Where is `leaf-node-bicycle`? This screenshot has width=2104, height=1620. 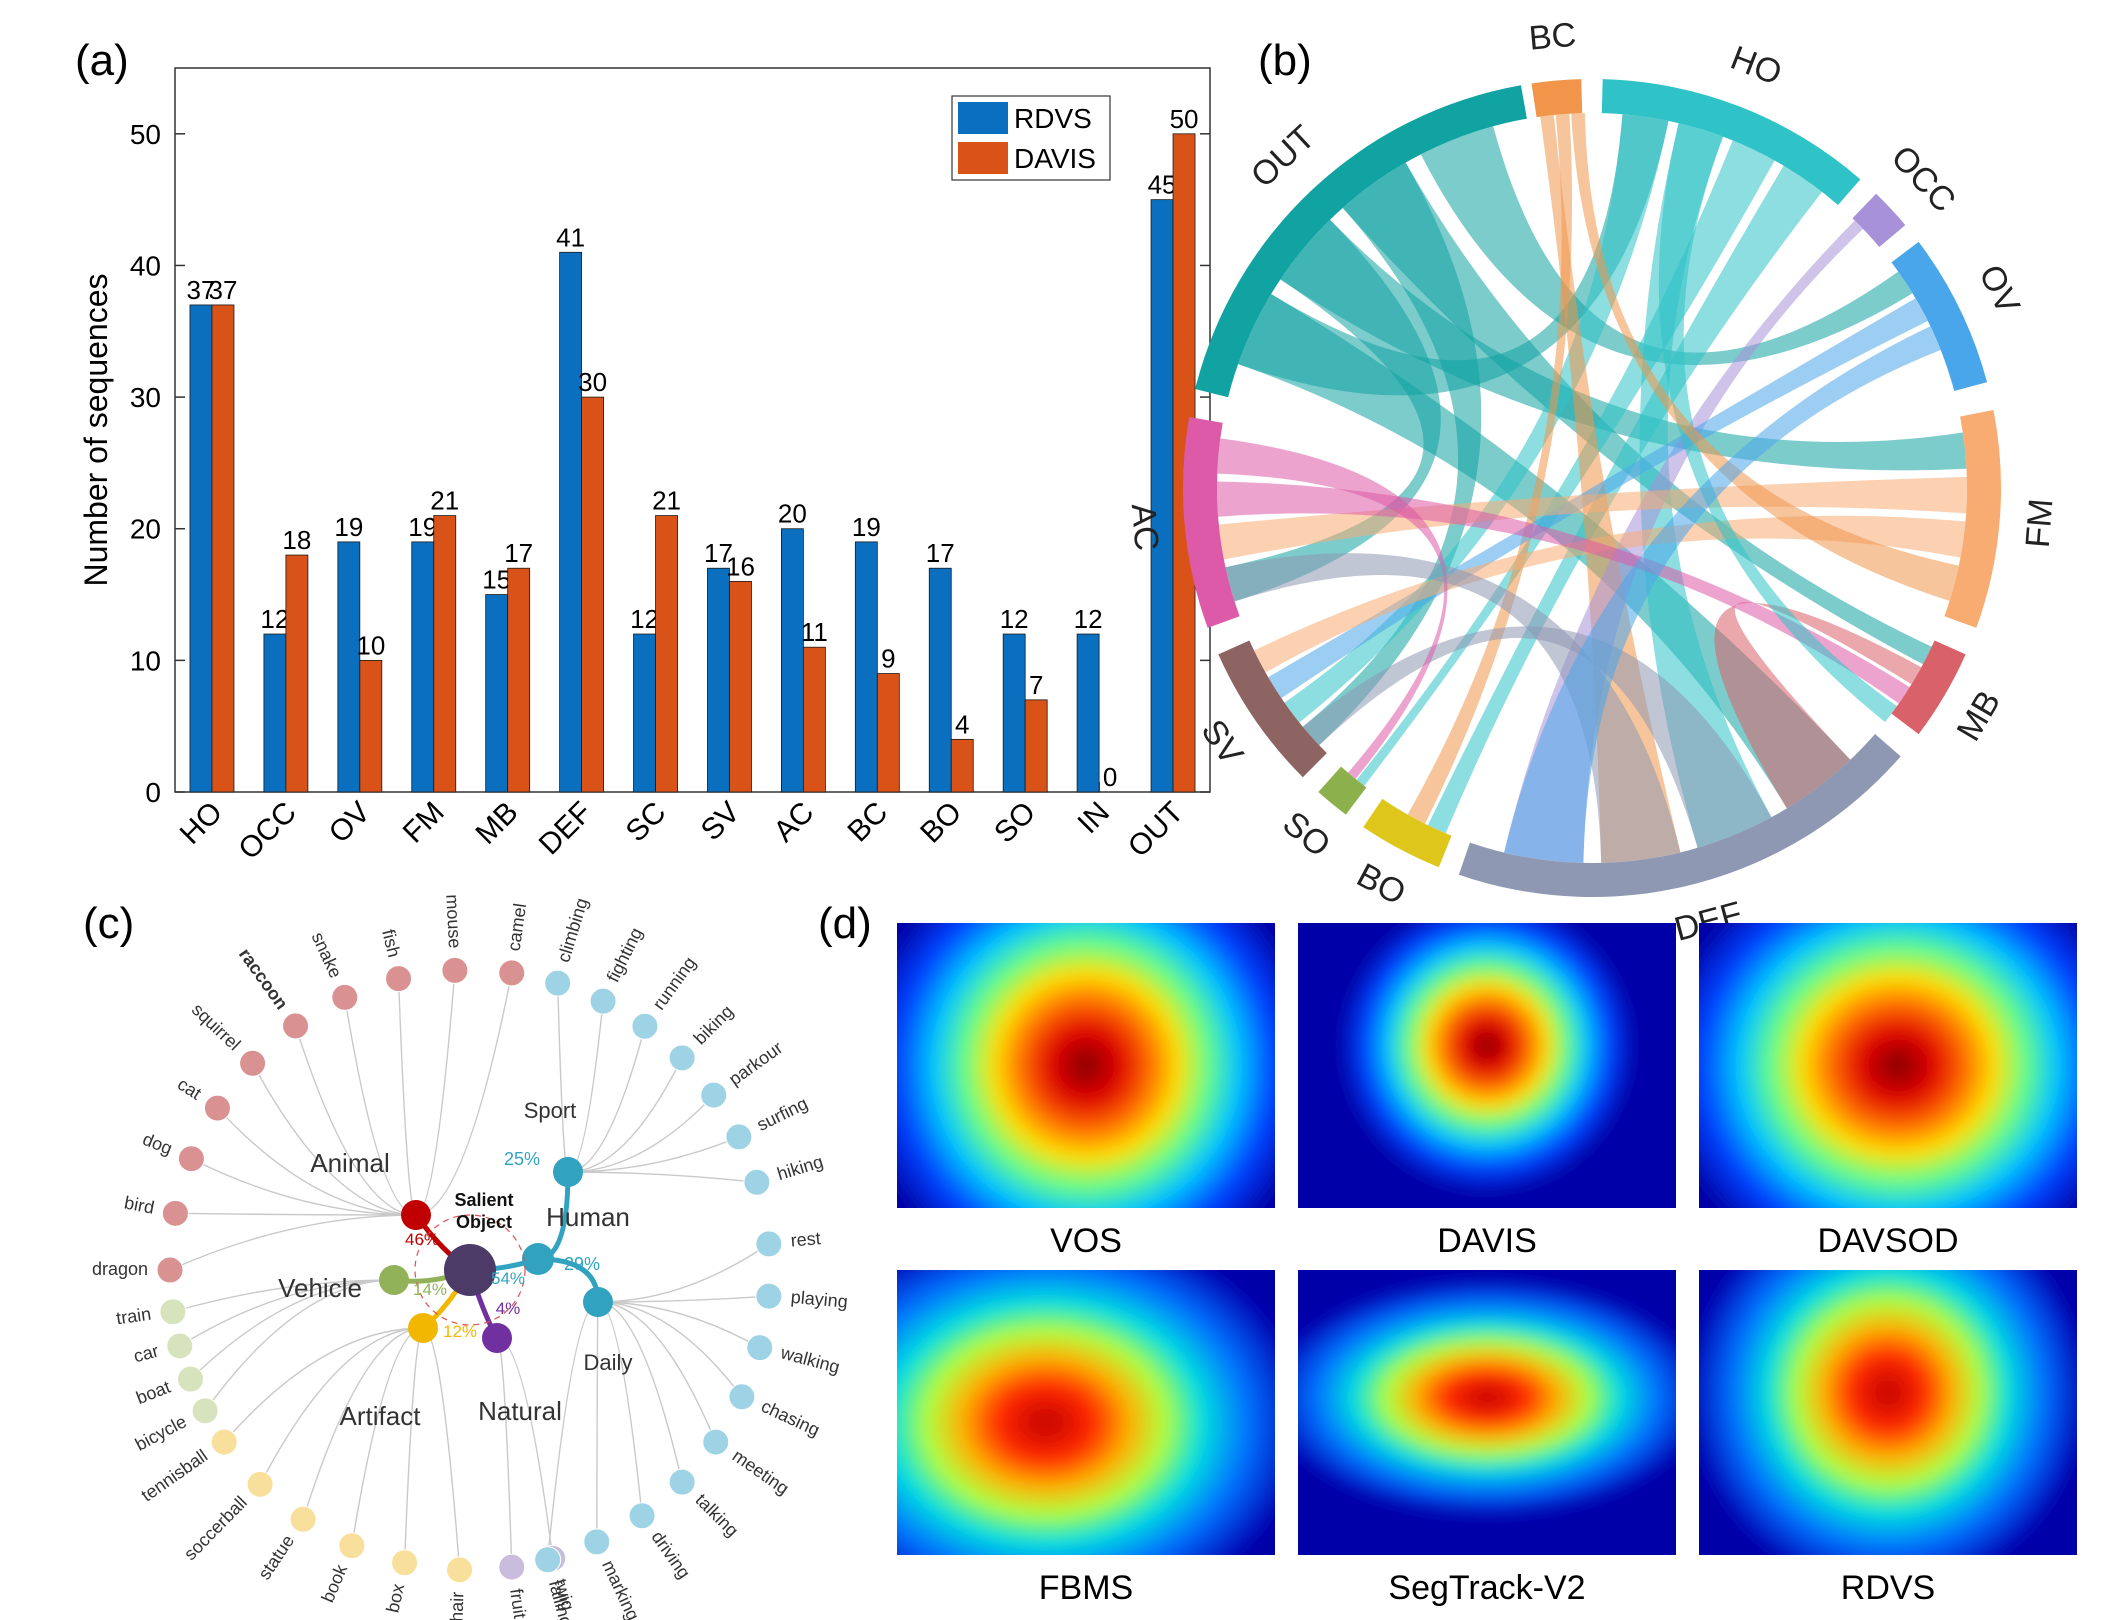
leaf-node-bicycle is located at coordinates (205, 1411).